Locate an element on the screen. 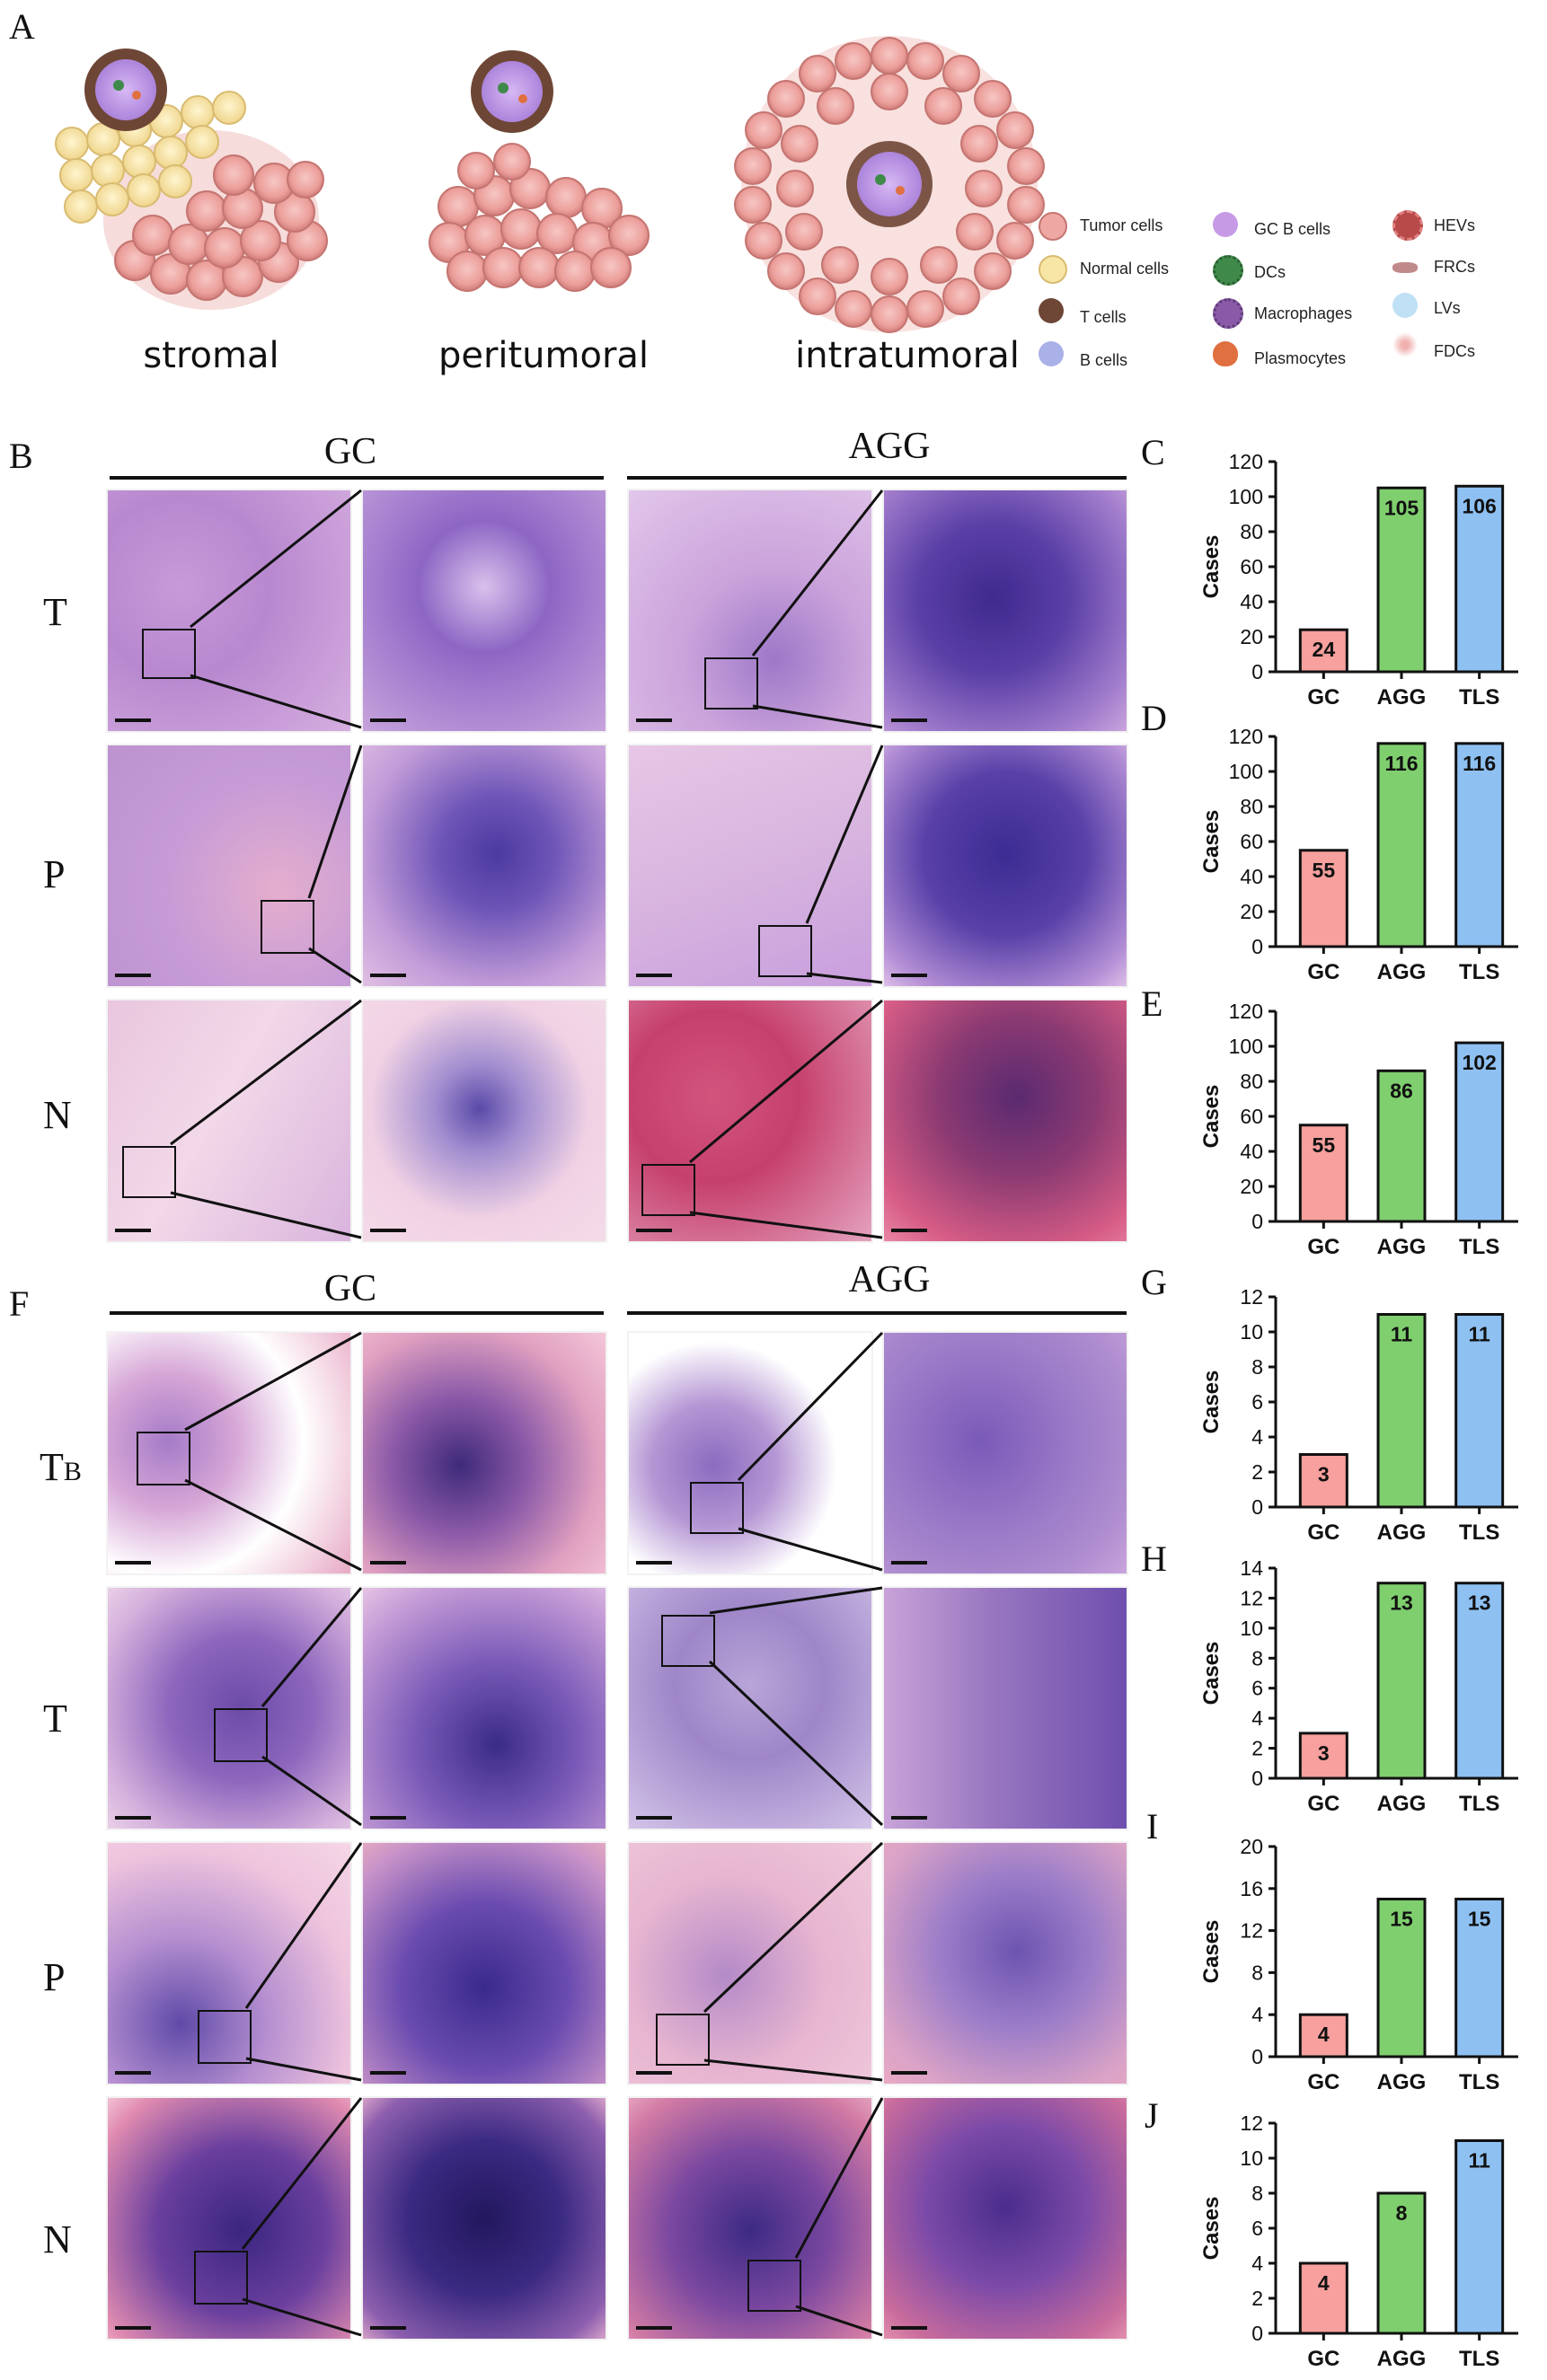 The image size is (1547, 2380). stromal-tls is located at coordinates (125, 89).